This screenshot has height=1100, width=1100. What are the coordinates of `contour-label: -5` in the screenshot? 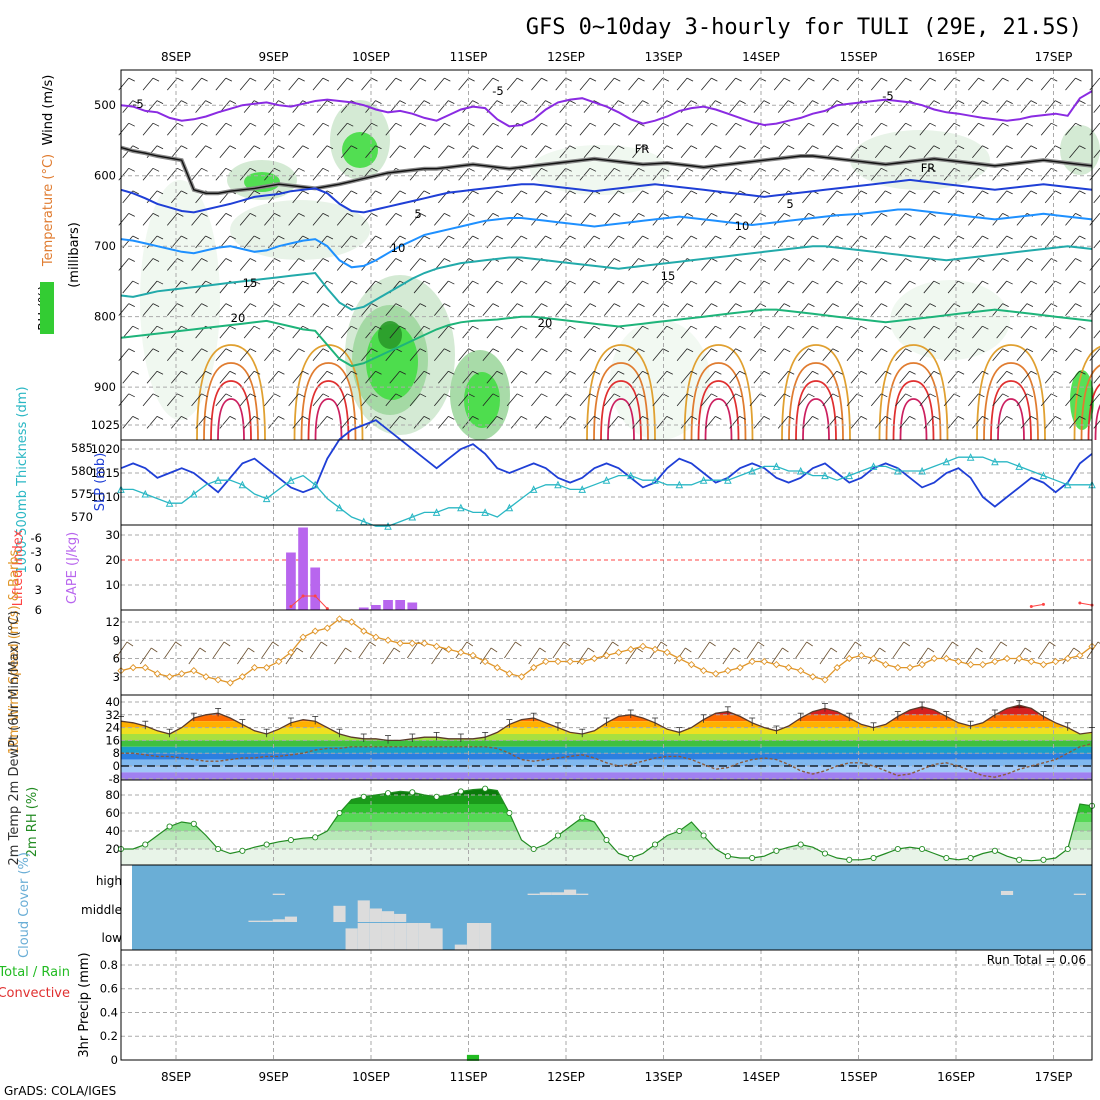 It's located at (887, 96).